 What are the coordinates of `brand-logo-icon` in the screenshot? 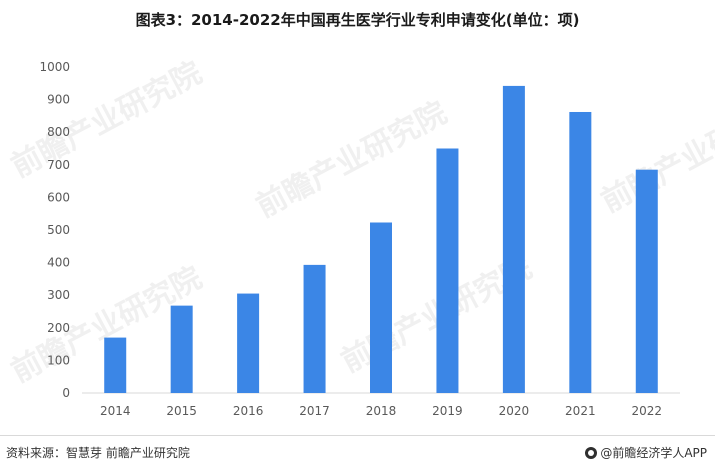 It's located at (591, 452).